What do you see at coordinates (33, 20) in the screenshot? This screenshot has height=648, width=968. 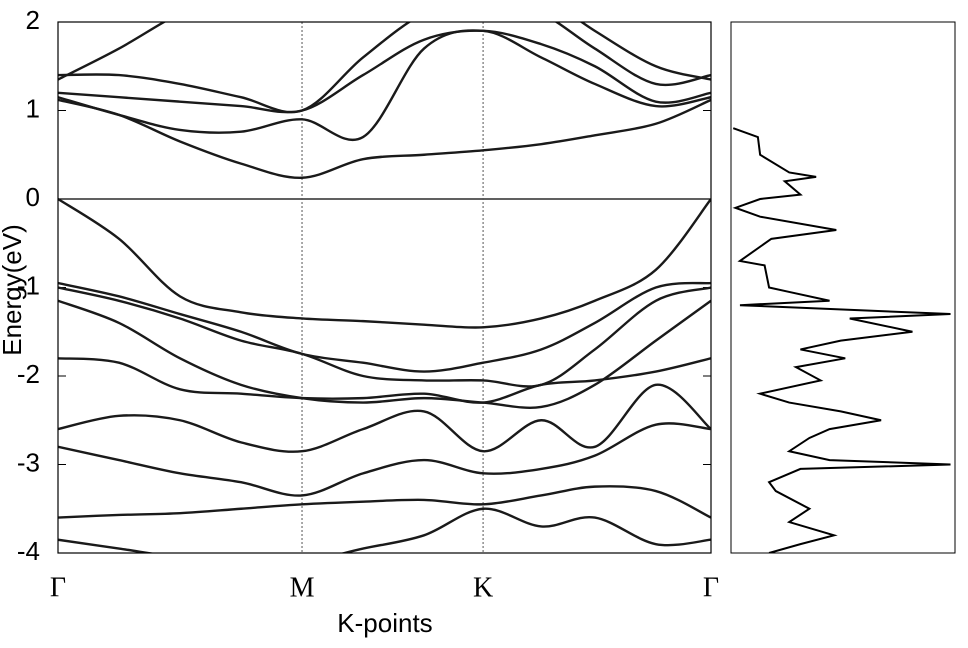 I see `y-tick-label: 2` at bounding box center [33, 20].